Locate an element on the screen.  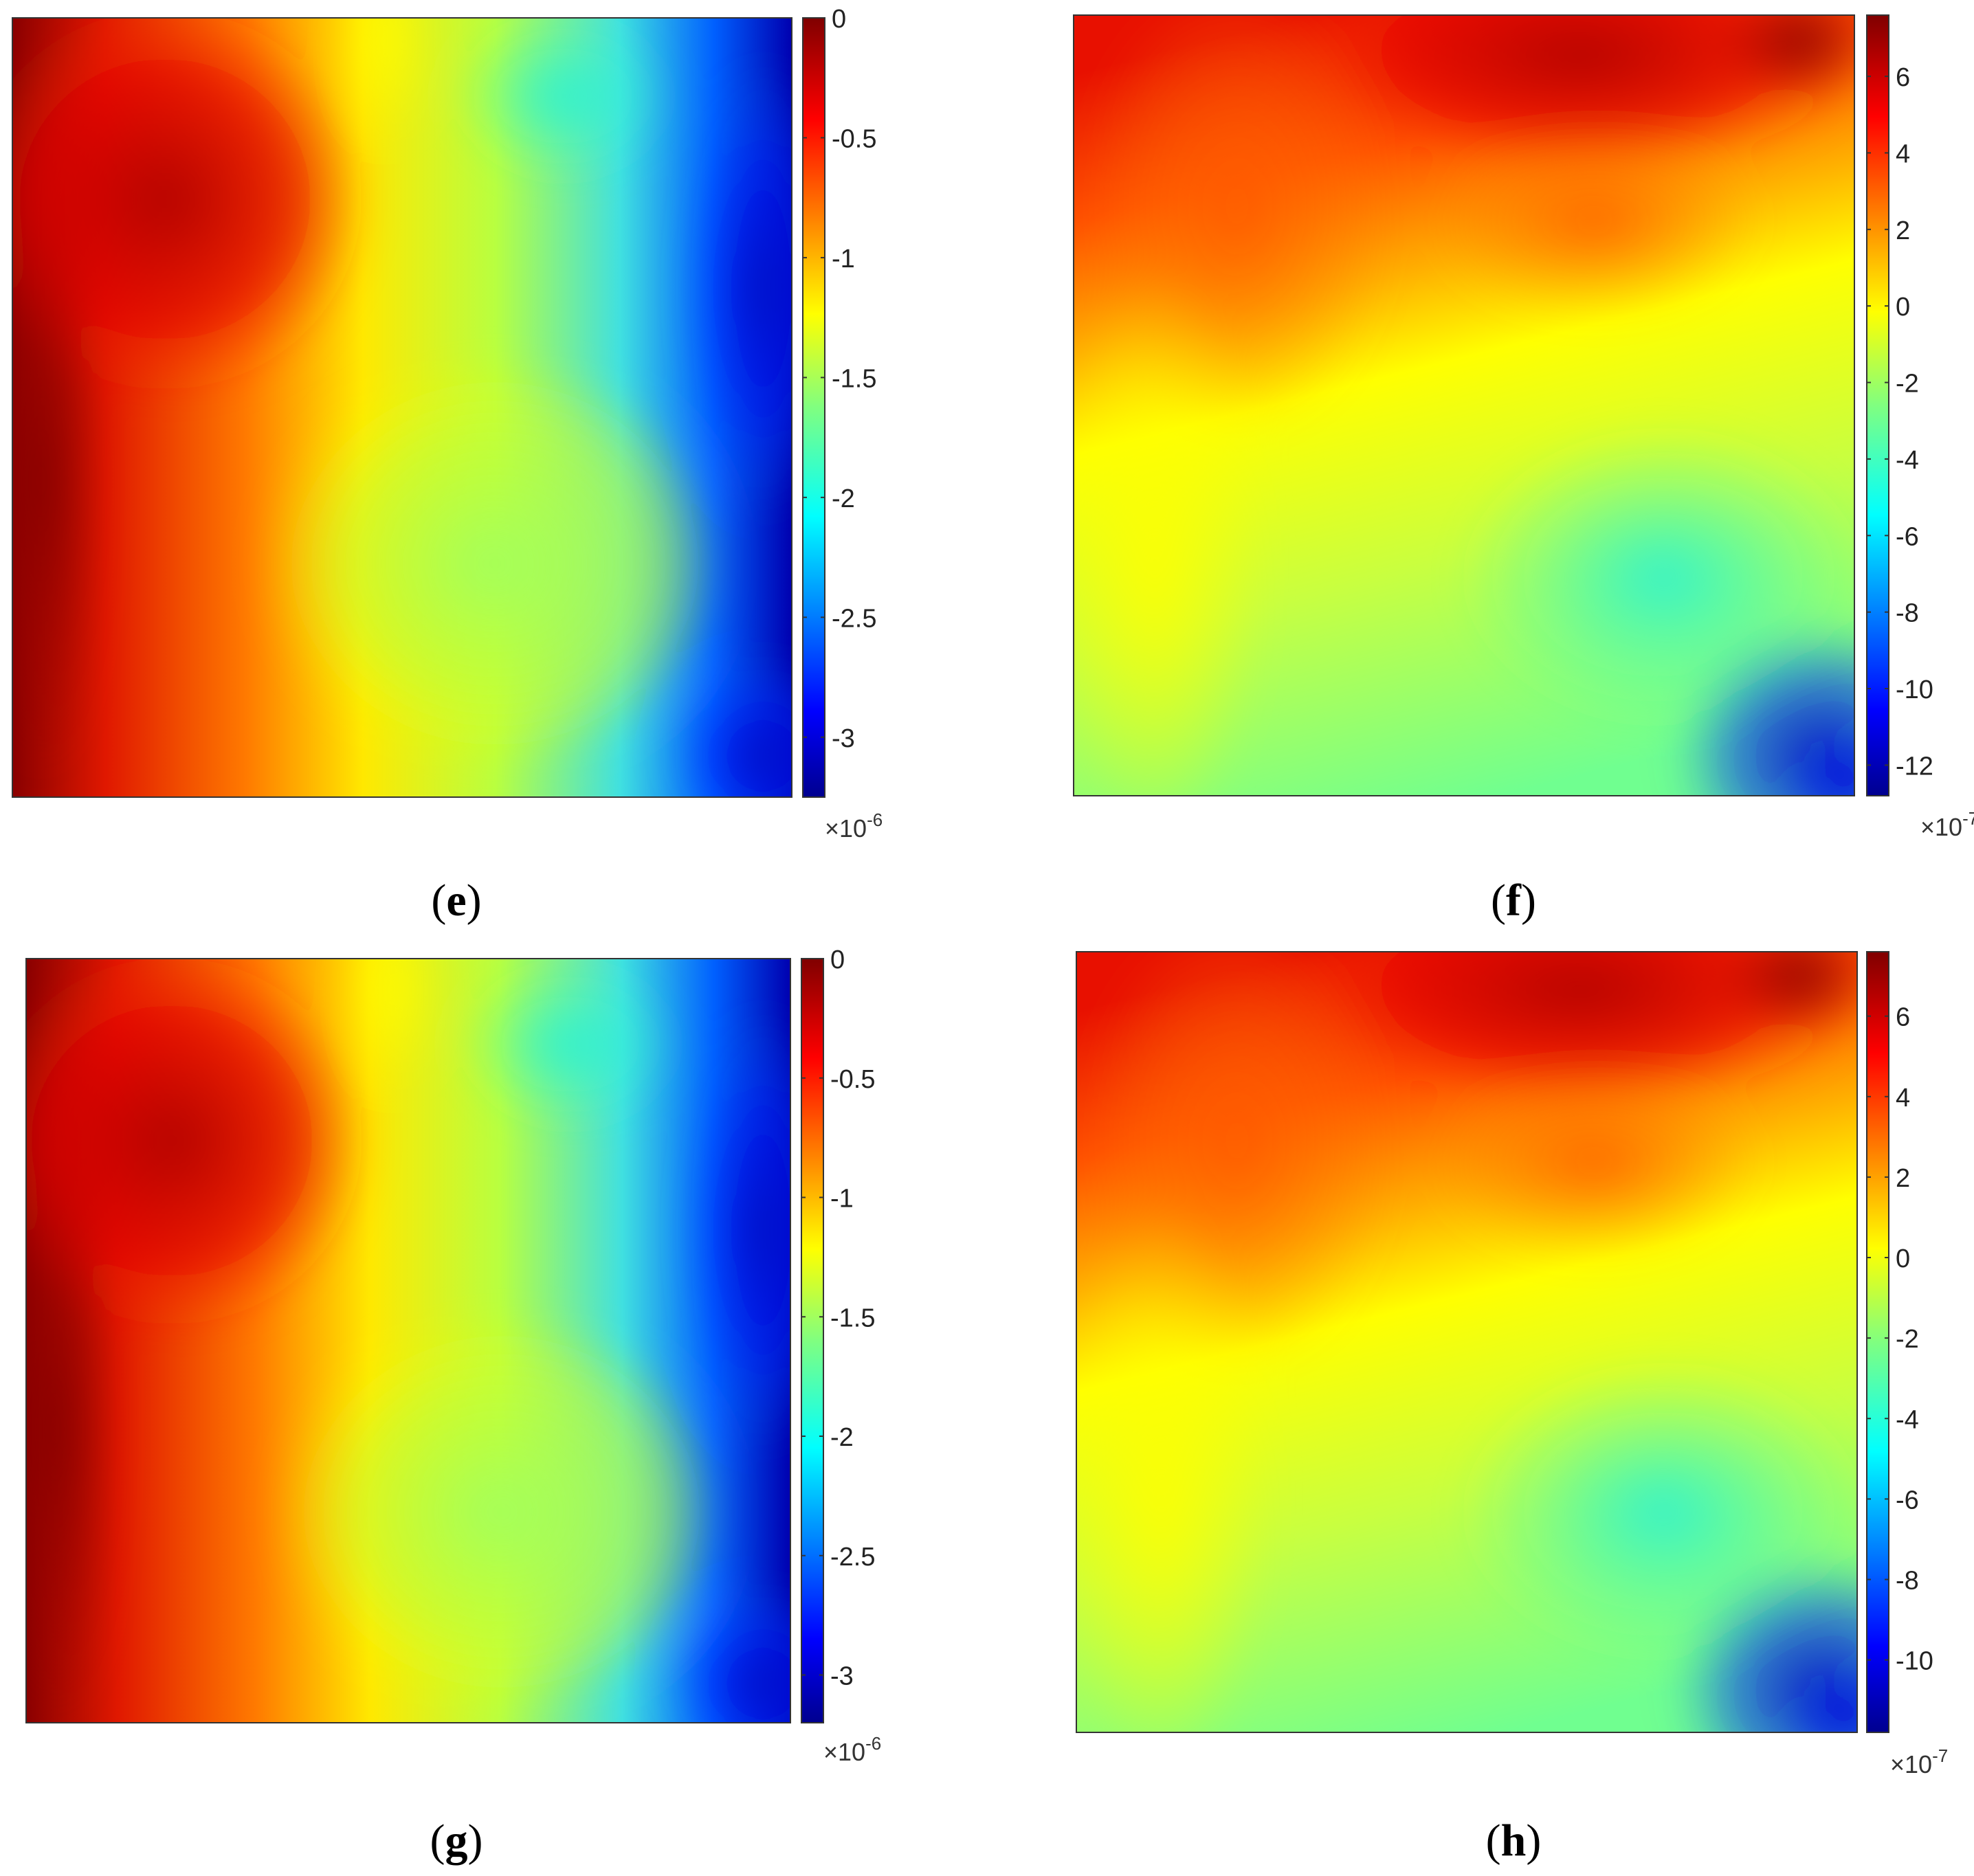
colorbar-g-exponent: ×10⁻⁶ is located at coordinates (852, 1749).